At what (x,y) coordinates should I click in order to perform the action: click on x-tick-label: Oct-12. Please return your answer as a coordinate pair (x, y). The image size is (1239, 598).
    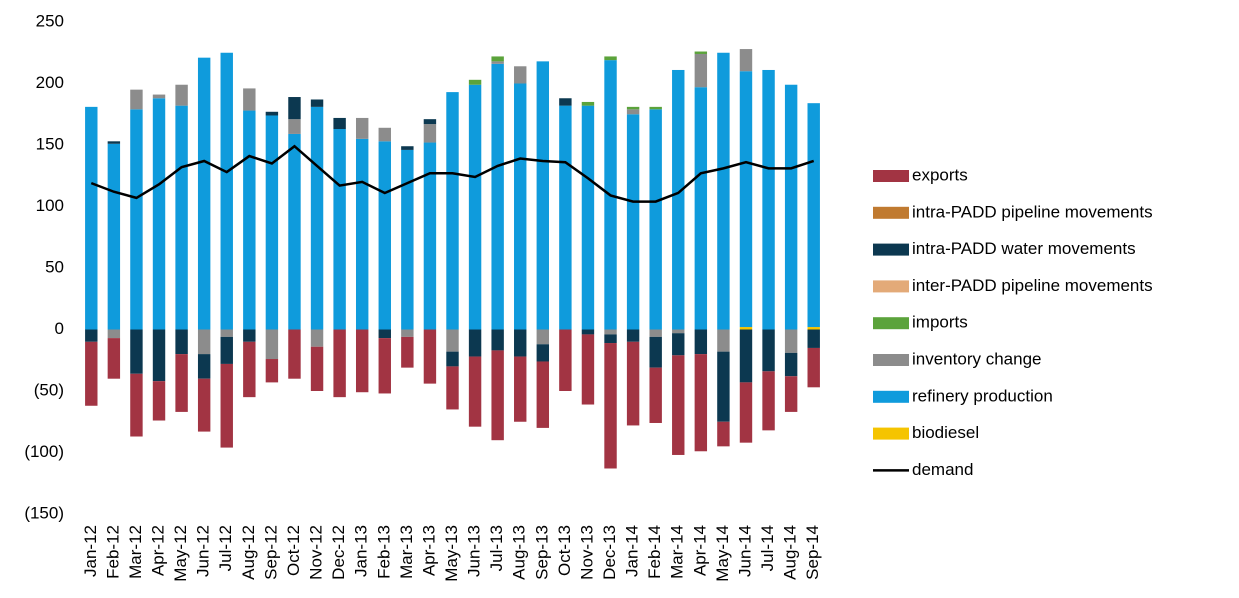
    Looking at the image, I should click on (293, 550).